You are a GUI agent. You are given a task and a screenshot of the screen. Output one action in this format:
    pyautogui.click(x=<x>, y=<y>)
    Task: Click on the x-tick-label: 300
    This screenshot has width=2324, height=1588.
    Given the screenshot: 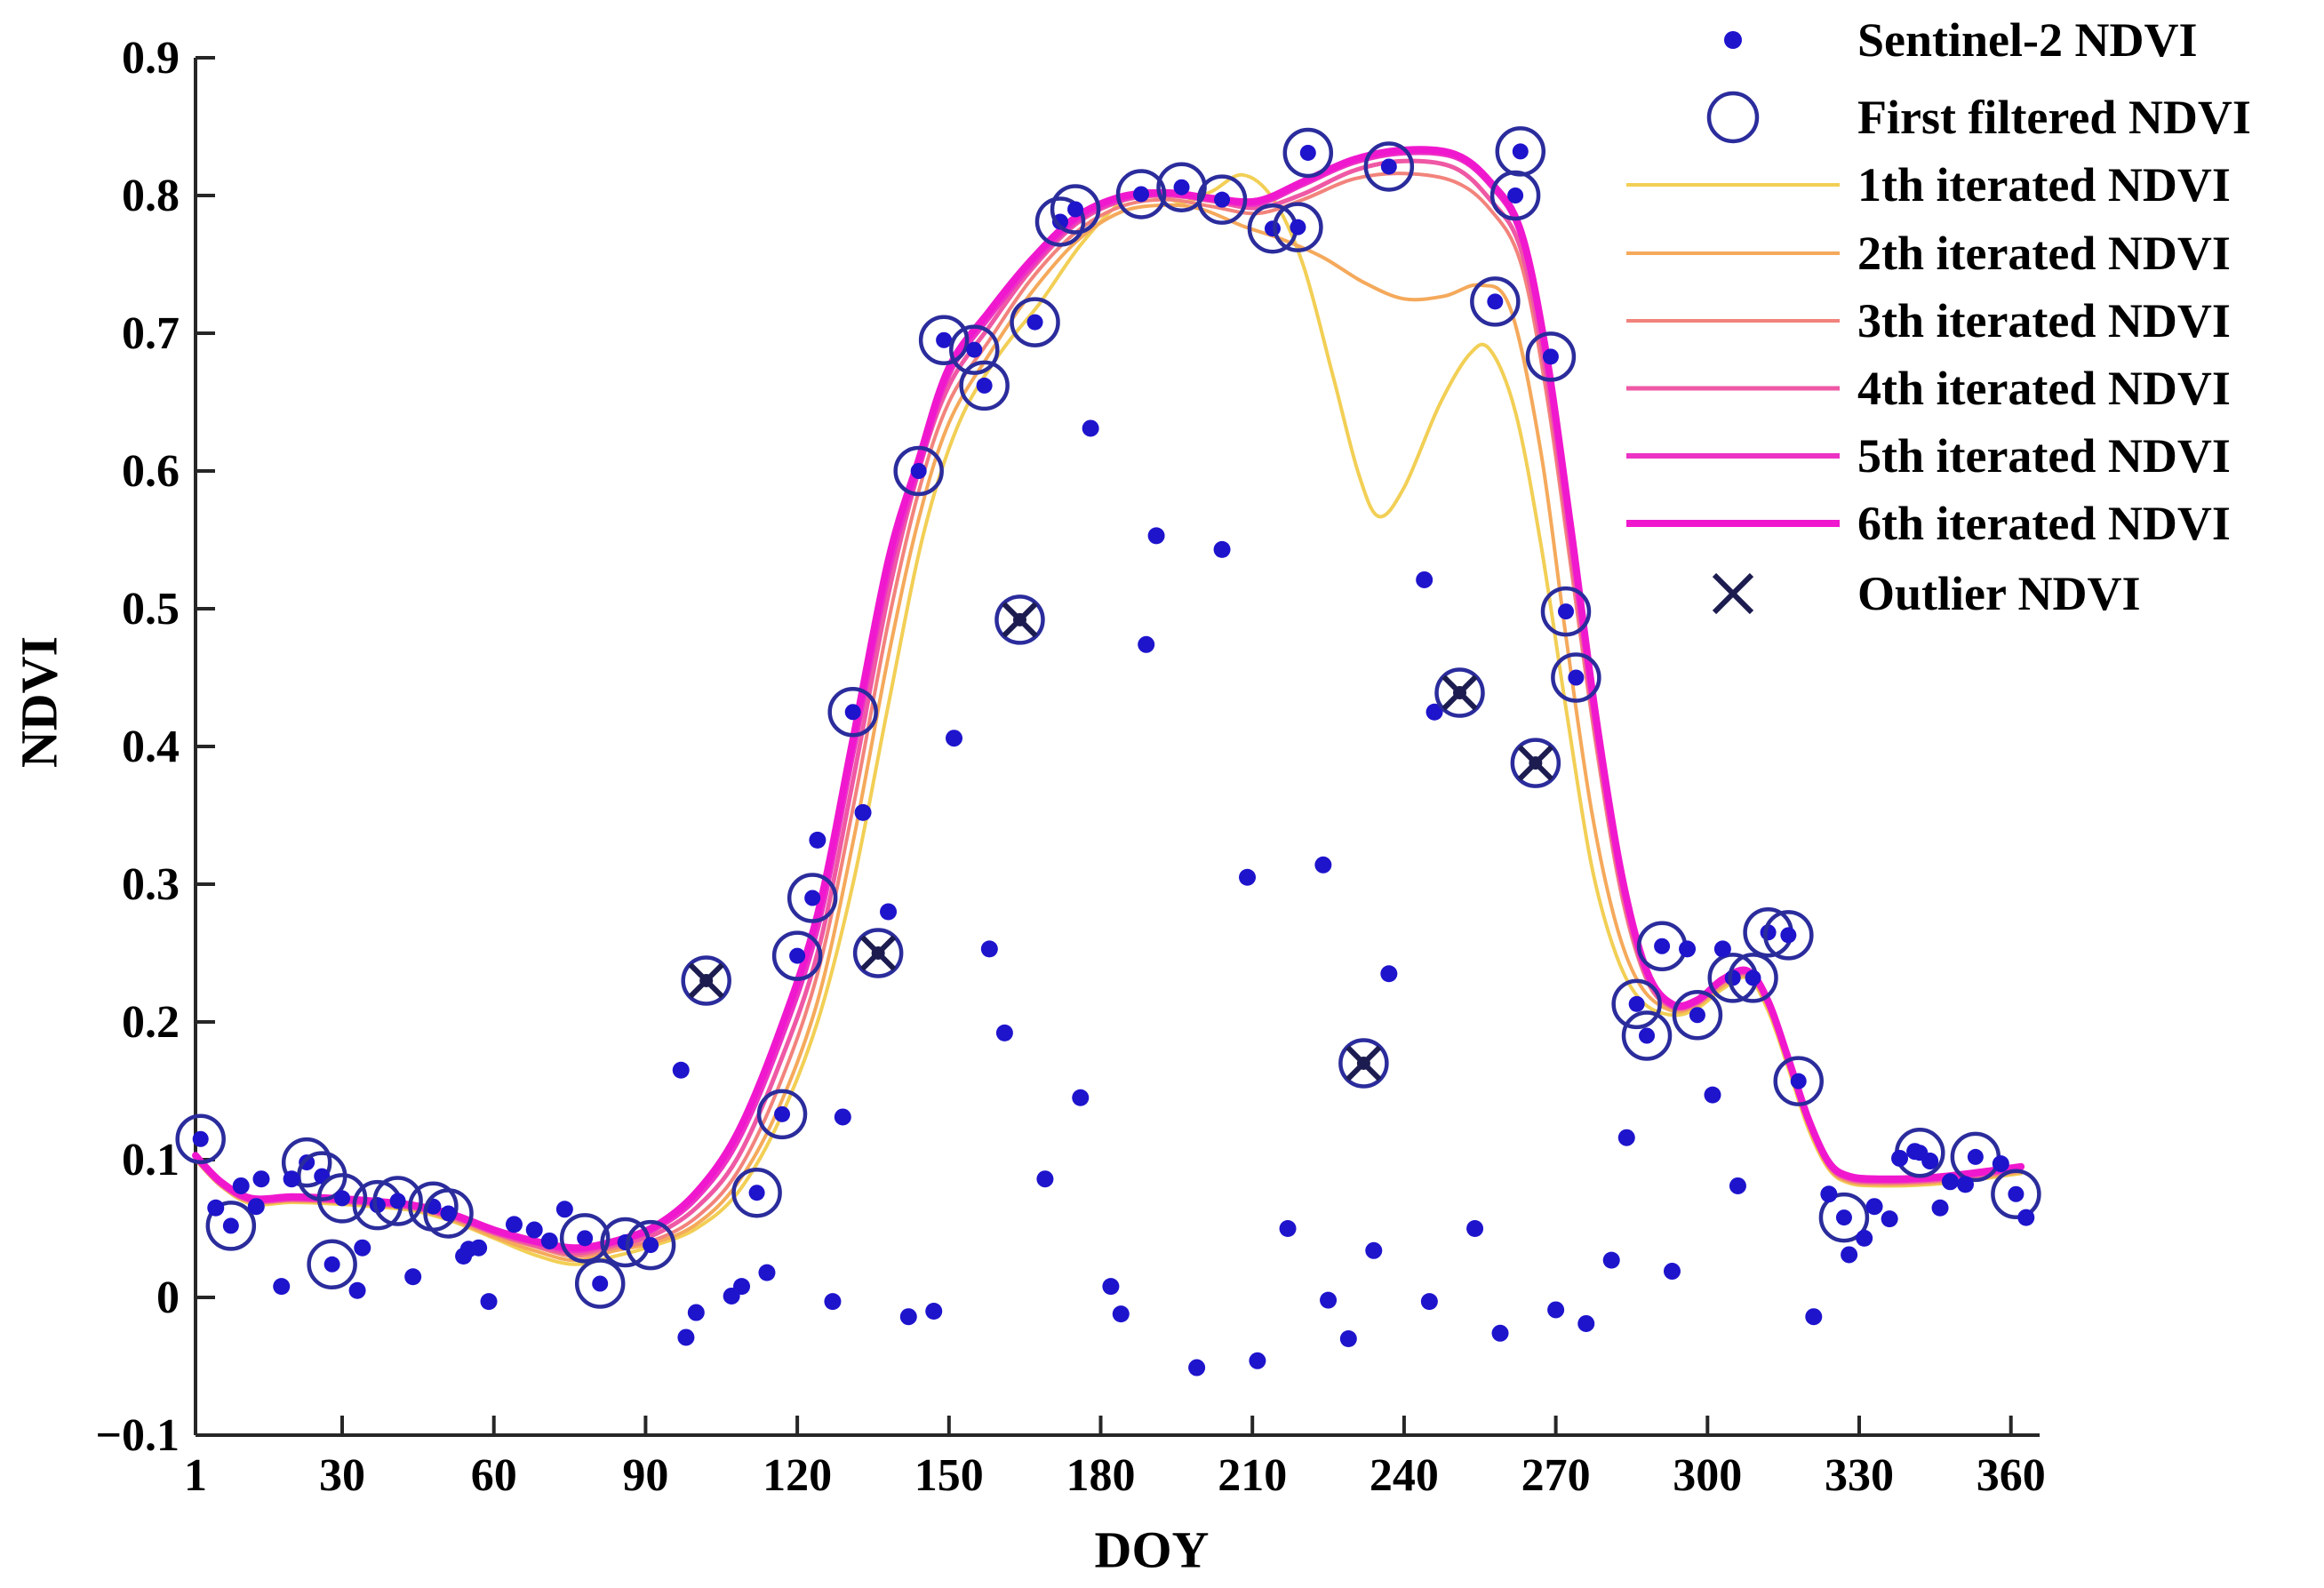 What is the action you would take?
    pyautogui.click(x=1707, y=1475)
    